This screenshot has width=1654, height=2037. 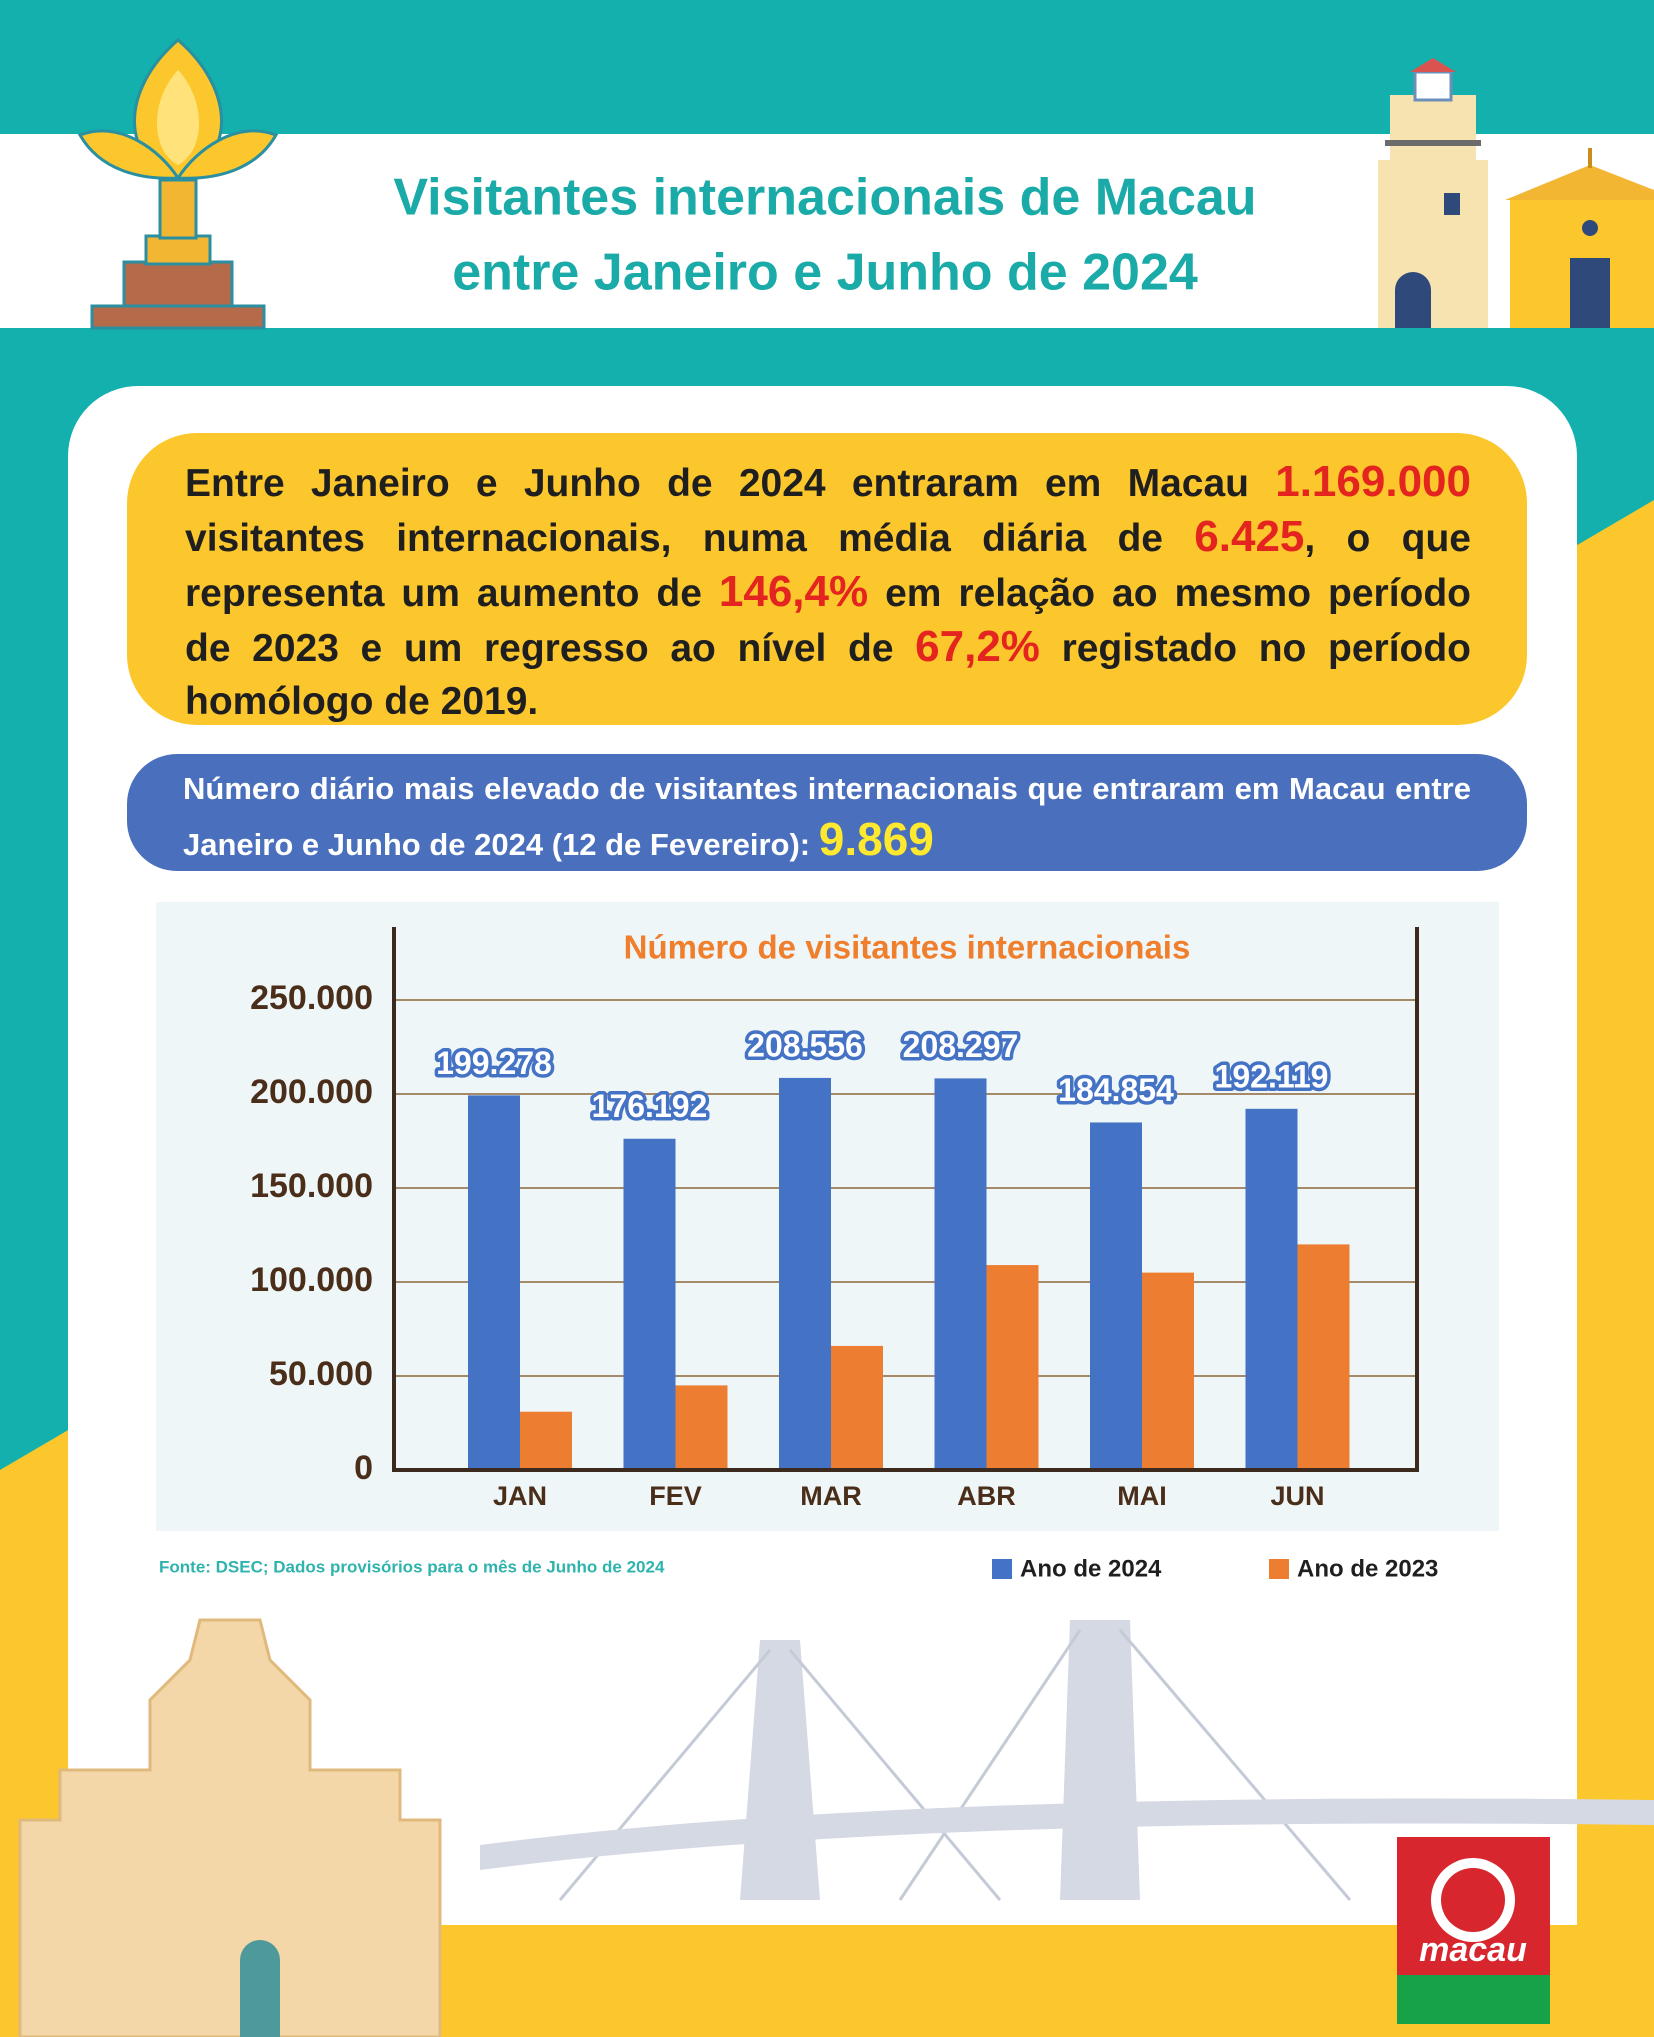 I want to click on y-tick-label: 150.000, so click(x=311, y=1186).